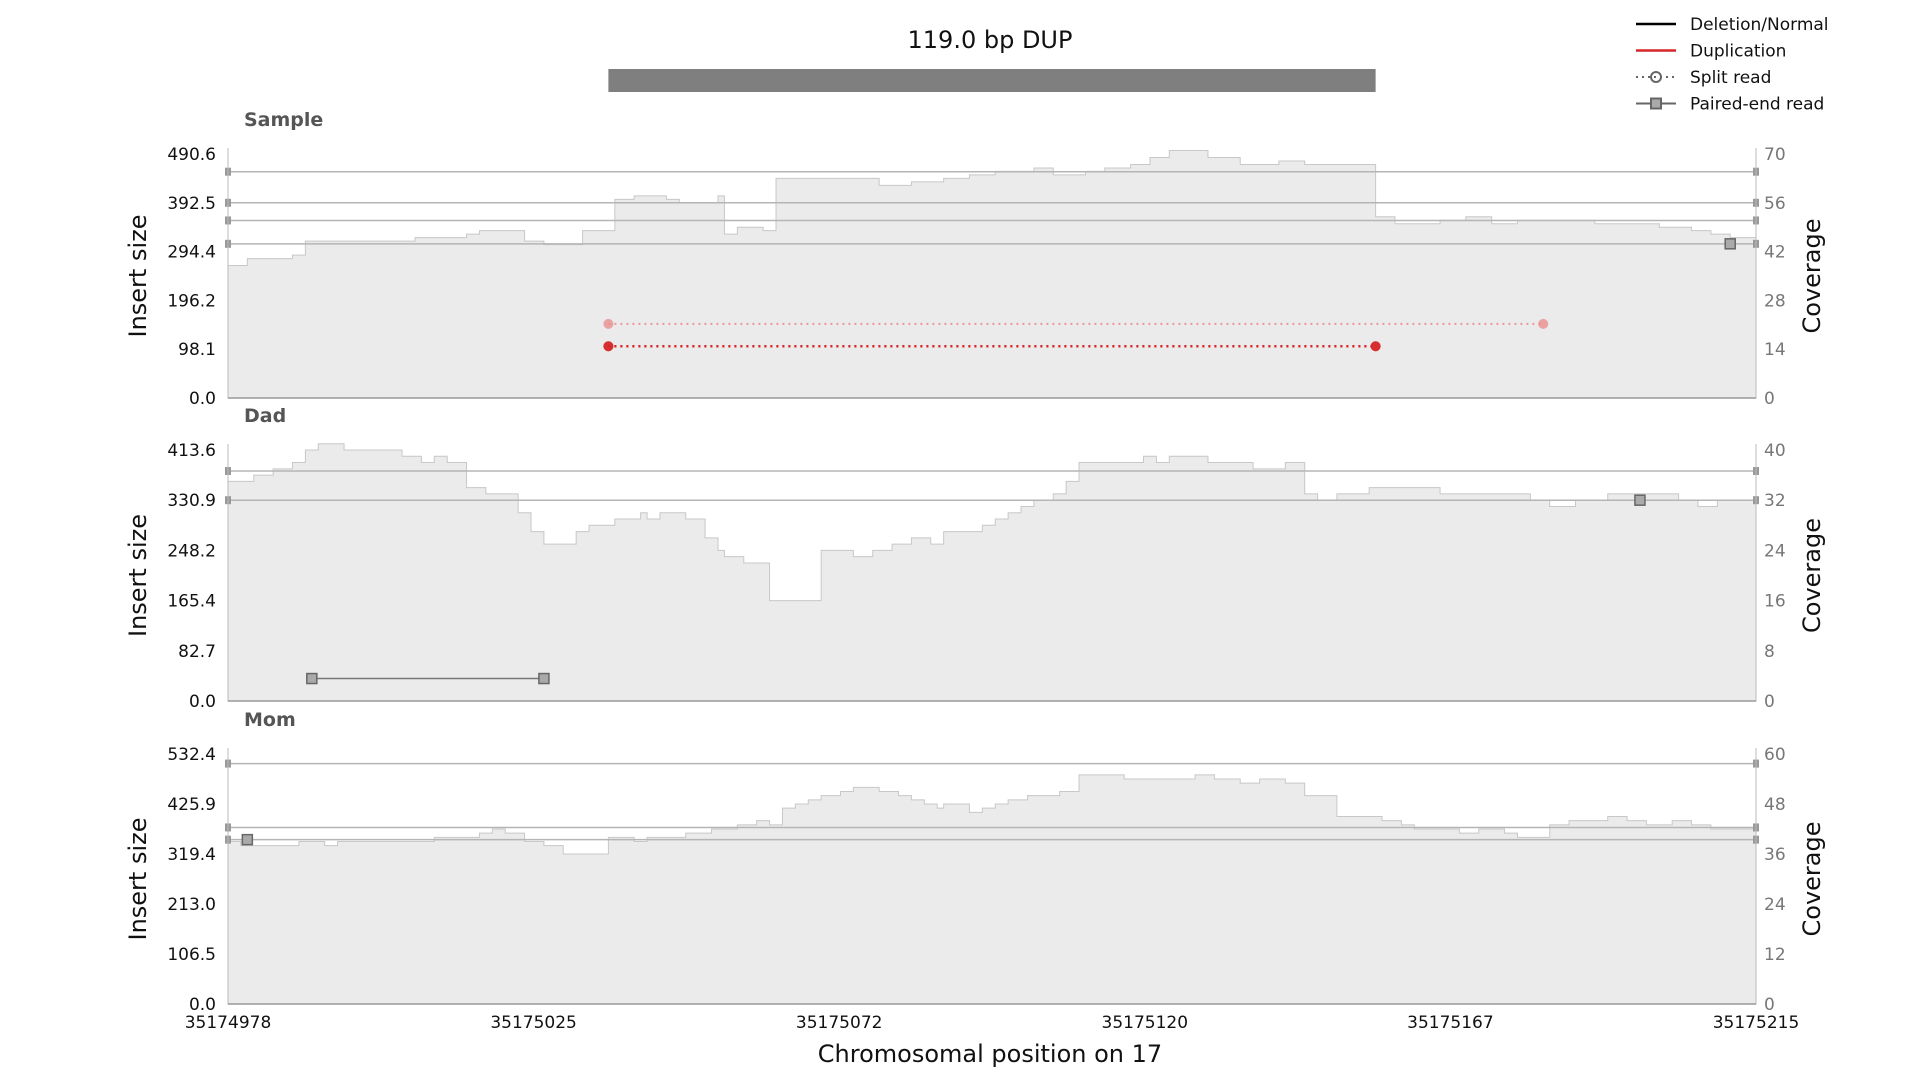 The height and width of the screenshot is (1084, 1920). I want to click on legend-label: Deletion/Normal, so click(1759, 25).